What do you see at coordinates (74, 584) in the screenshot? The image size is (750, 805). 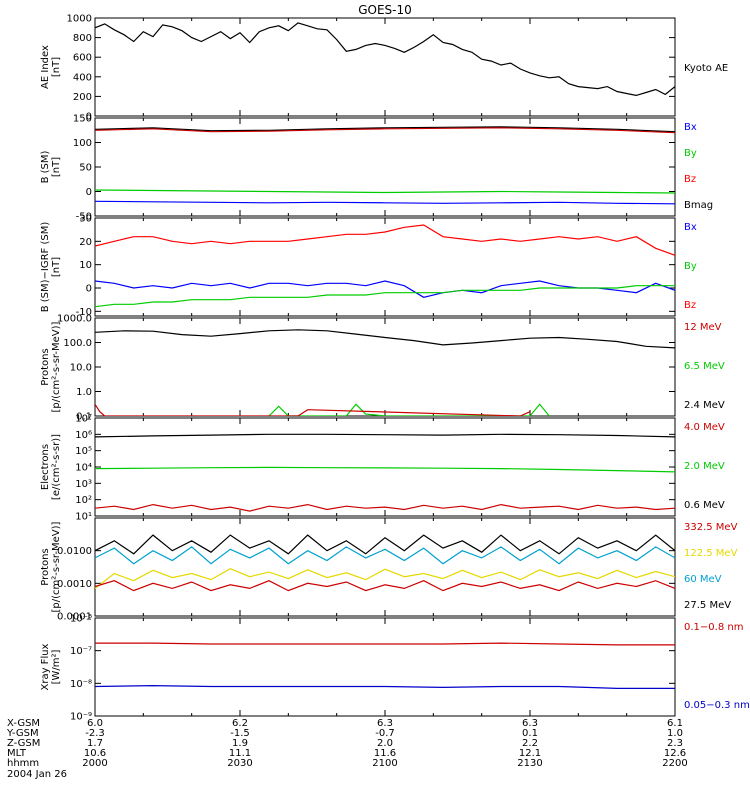 I see `y-tick-label: 0.0010` at bounding box center [74, 584].